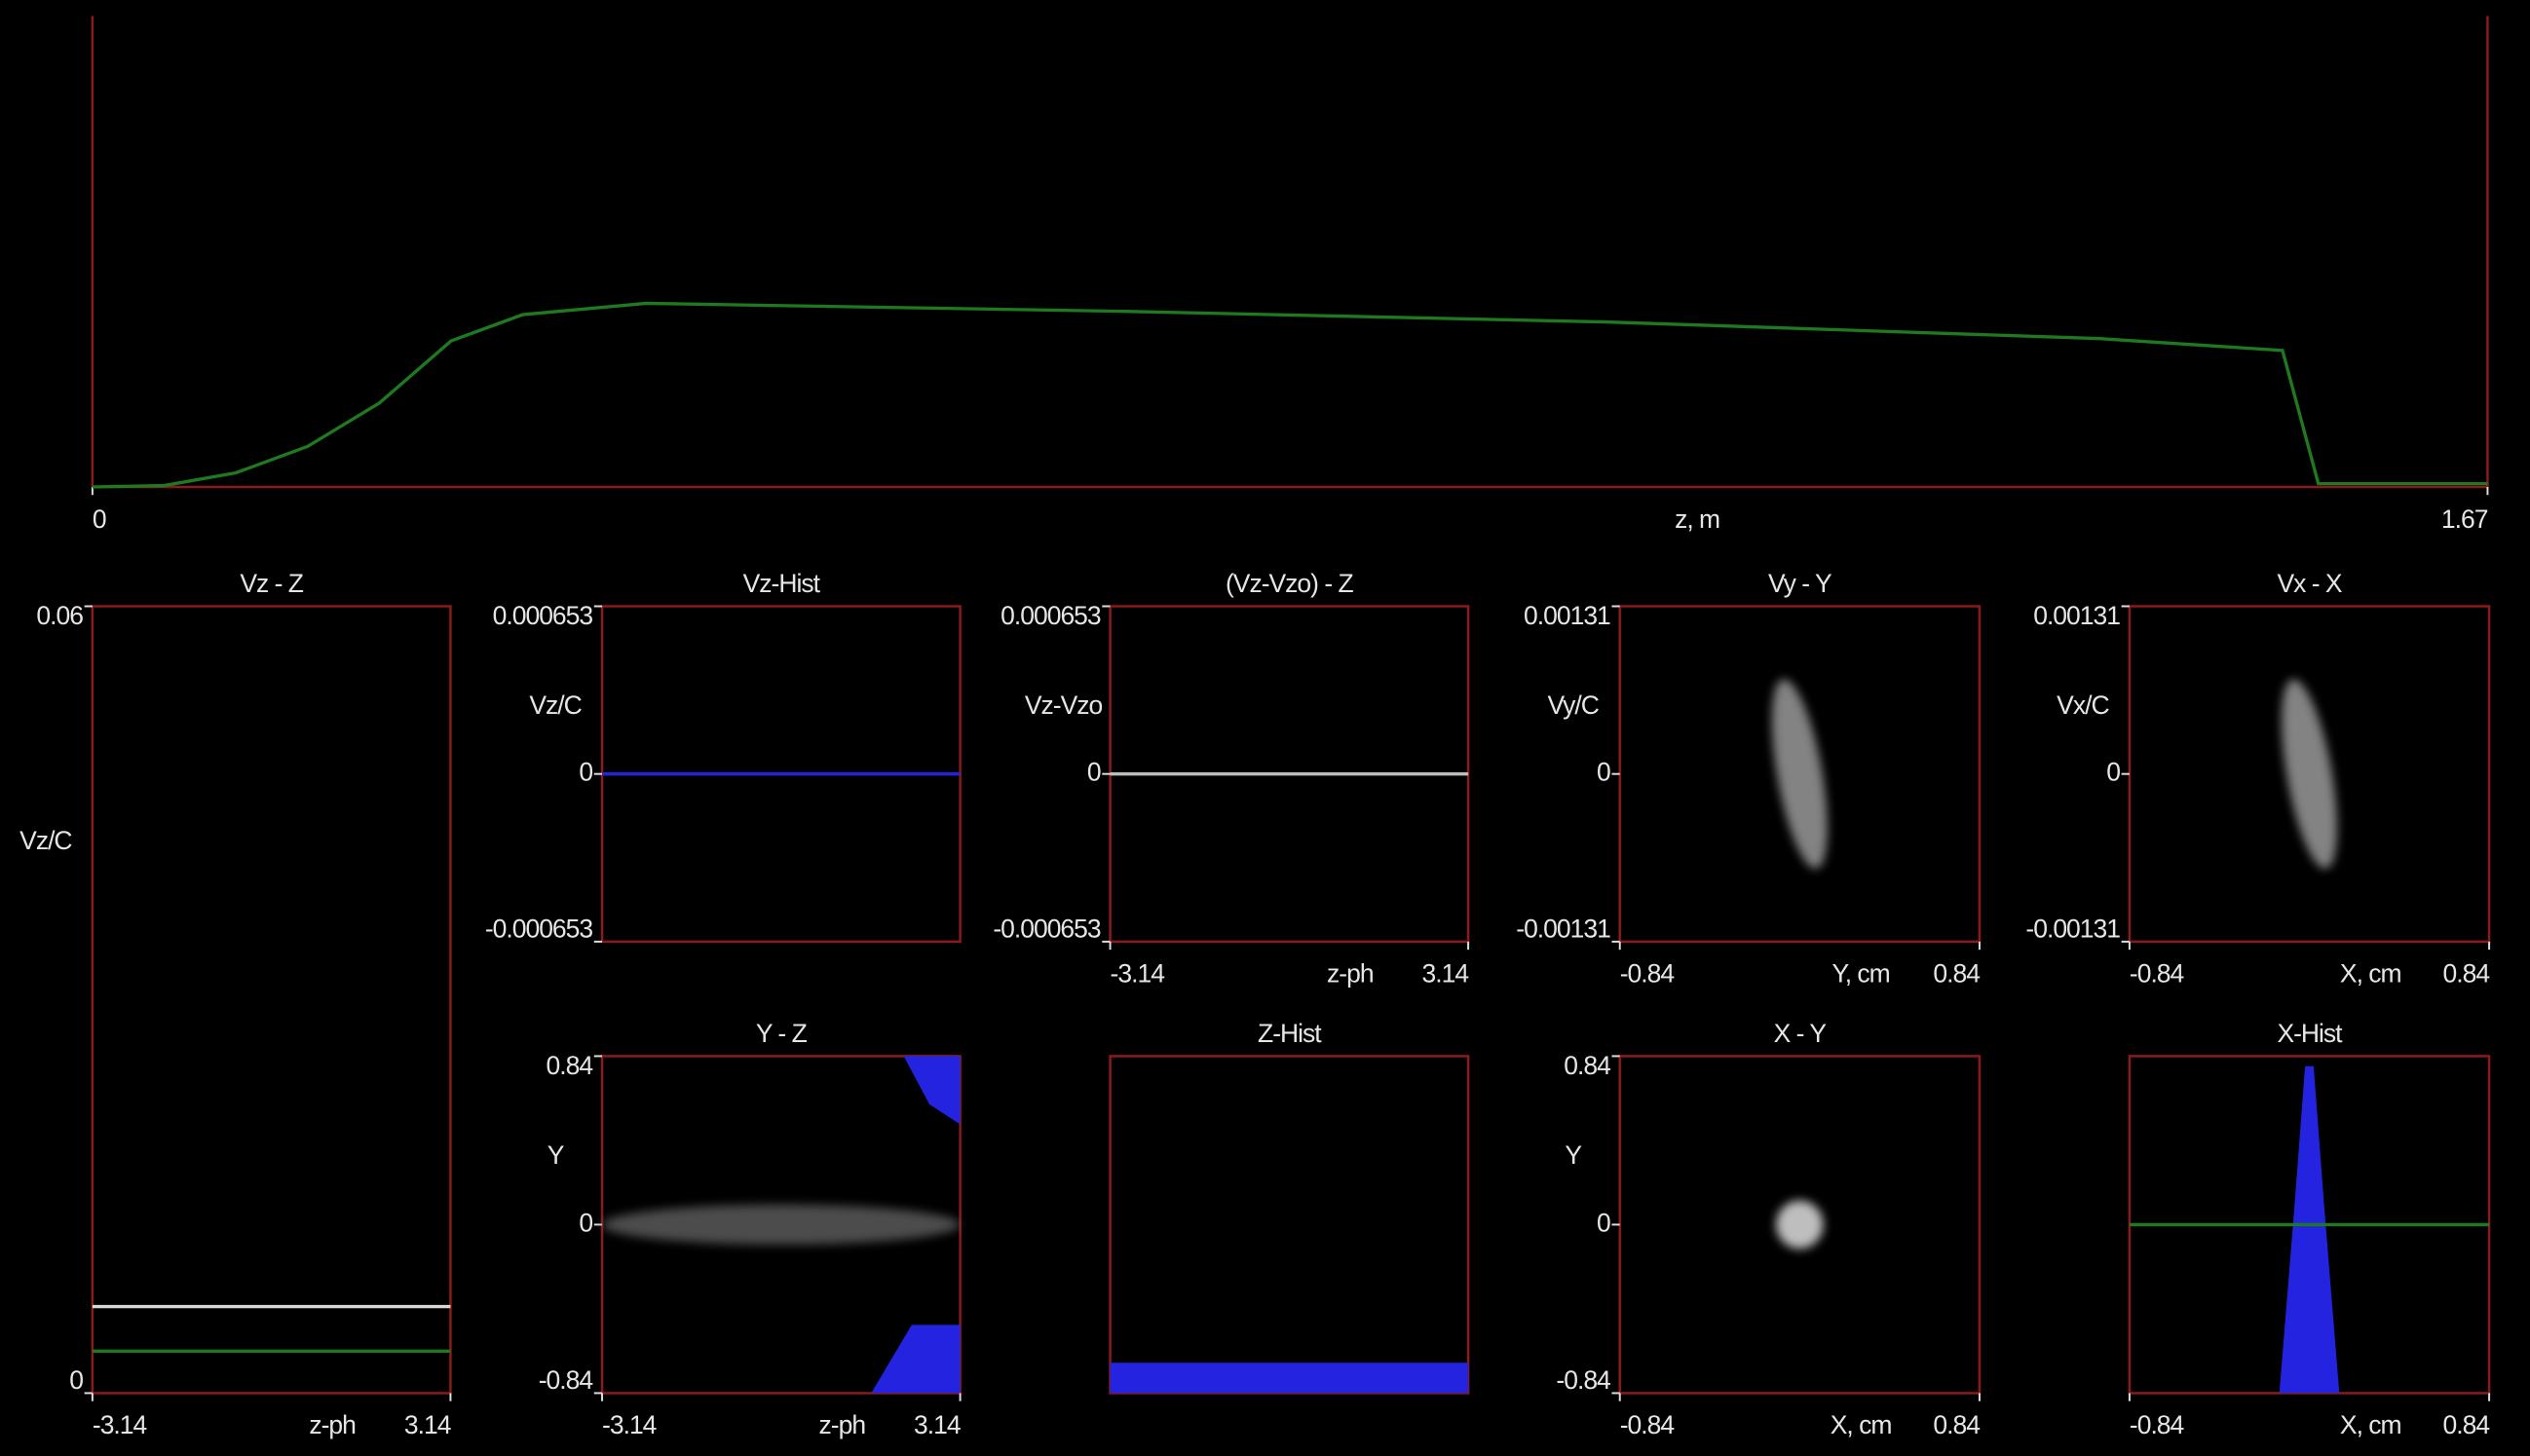  Describe the element at coordinates (1574, 705) in the screenshot. I see `y-axis-label: Vy/C` at that location.